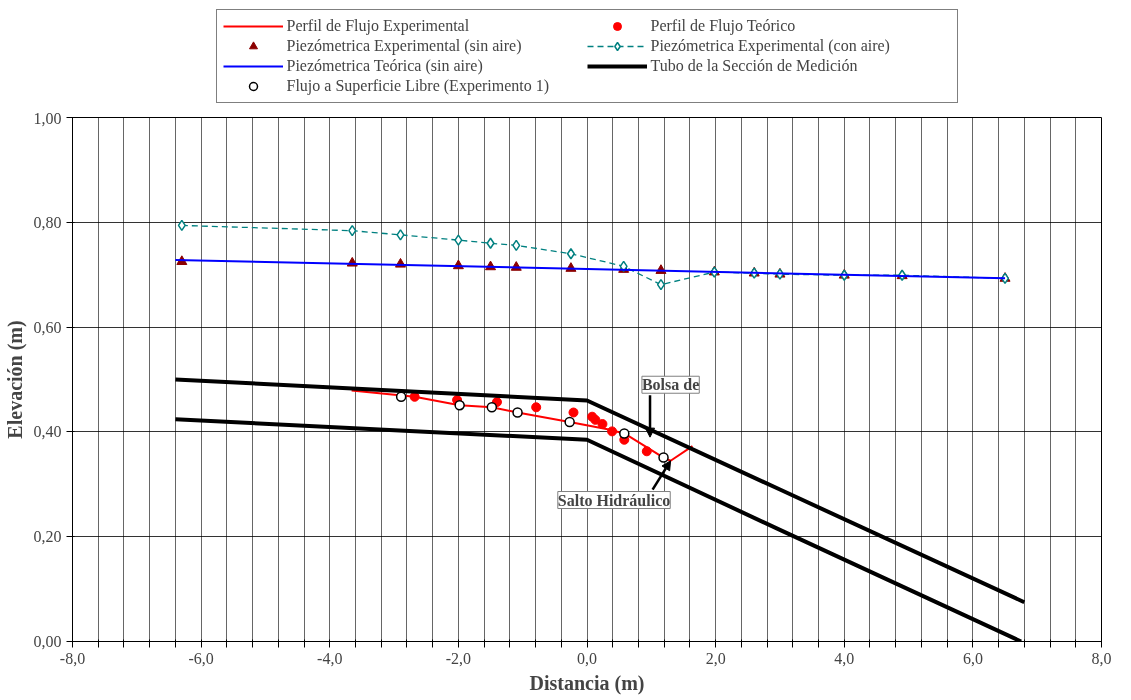  What do you see at coordinates (15, 379) in the screenshot?
I see `y-axis-title: Elevación (m)` at bounding box center [15, 379].